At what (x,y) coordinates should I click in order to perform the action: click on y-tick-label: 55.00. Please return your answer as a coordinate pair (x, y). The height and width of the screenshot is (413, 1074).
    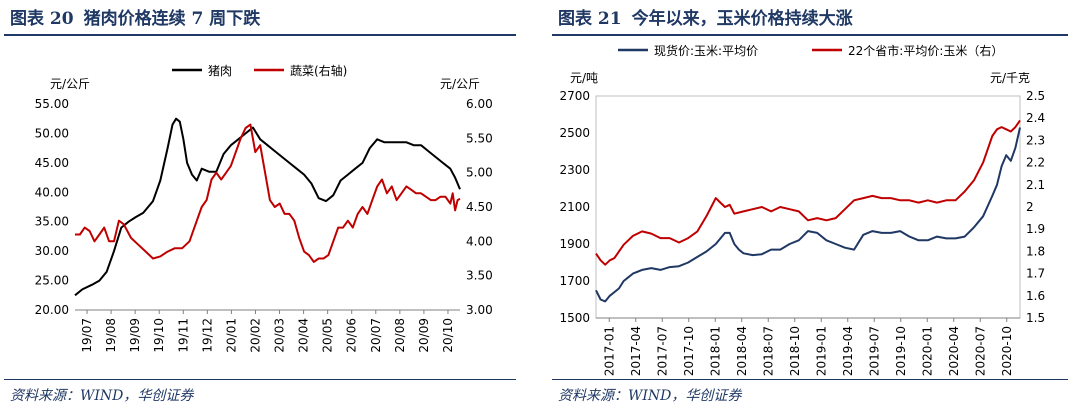
    Looking at the image, I should click on (52, 104).